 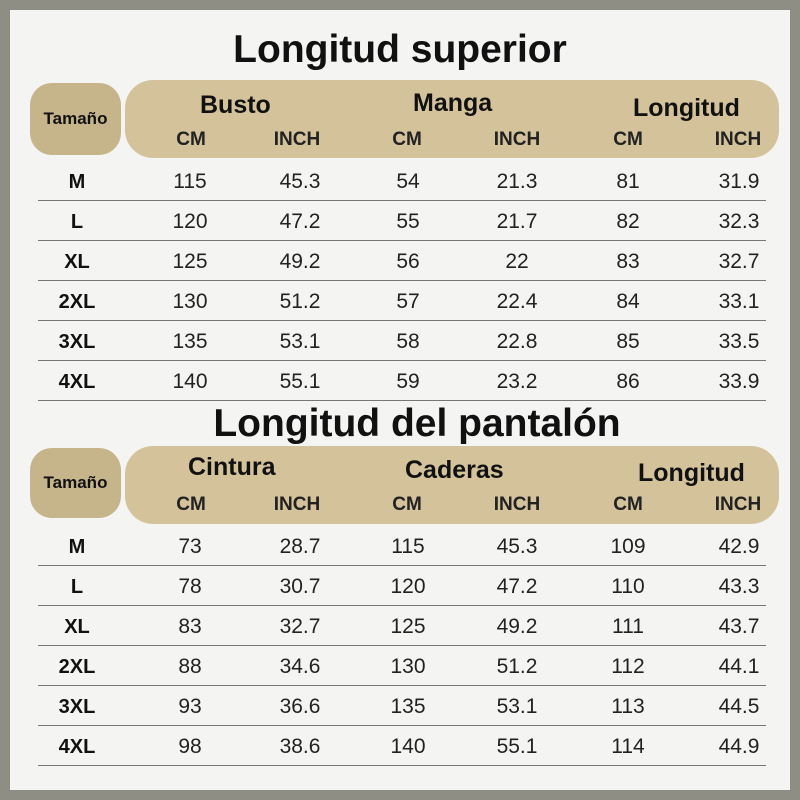 What do you see at coordinates (628, 381) in the screenshot?
I see `value-cell: 86` at bounding box center [628, 381].